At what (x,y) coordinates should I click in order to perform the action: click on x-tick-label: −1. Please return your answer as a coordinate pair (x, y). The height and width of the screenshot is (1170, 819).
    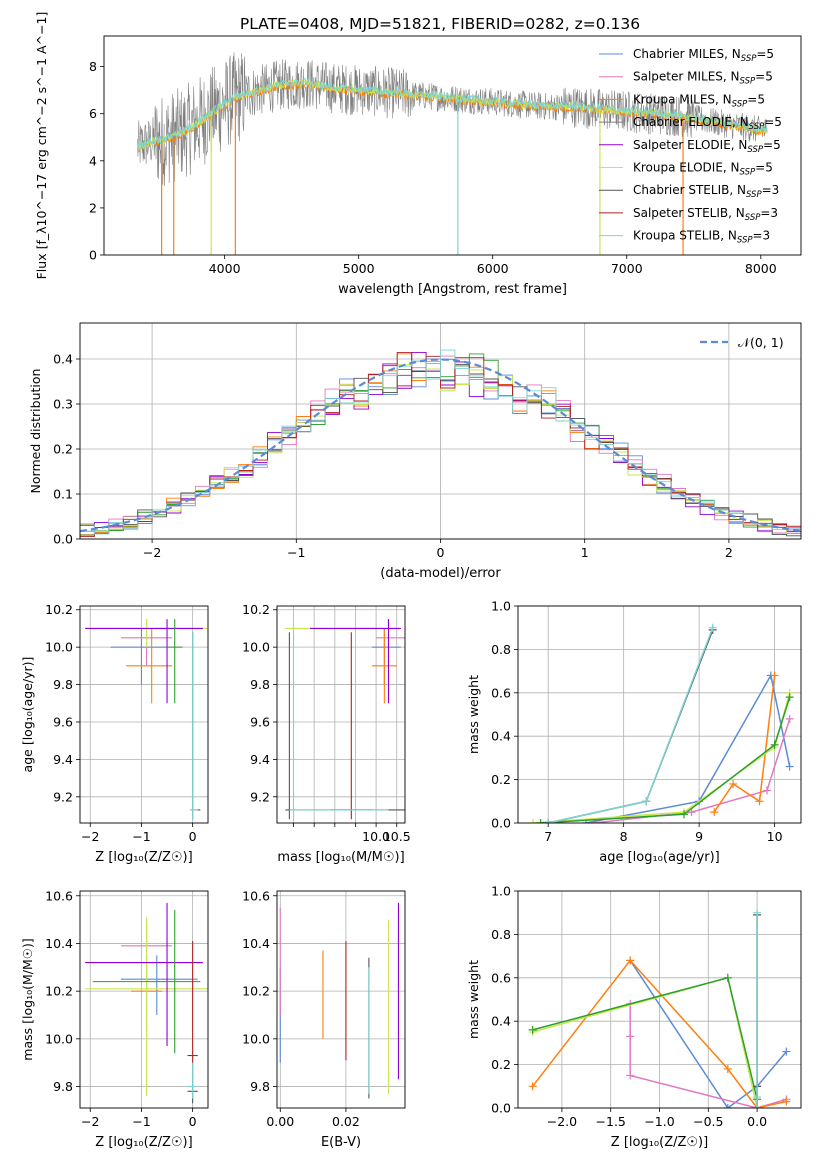
    Looking at the image, I should click on (296, 552).